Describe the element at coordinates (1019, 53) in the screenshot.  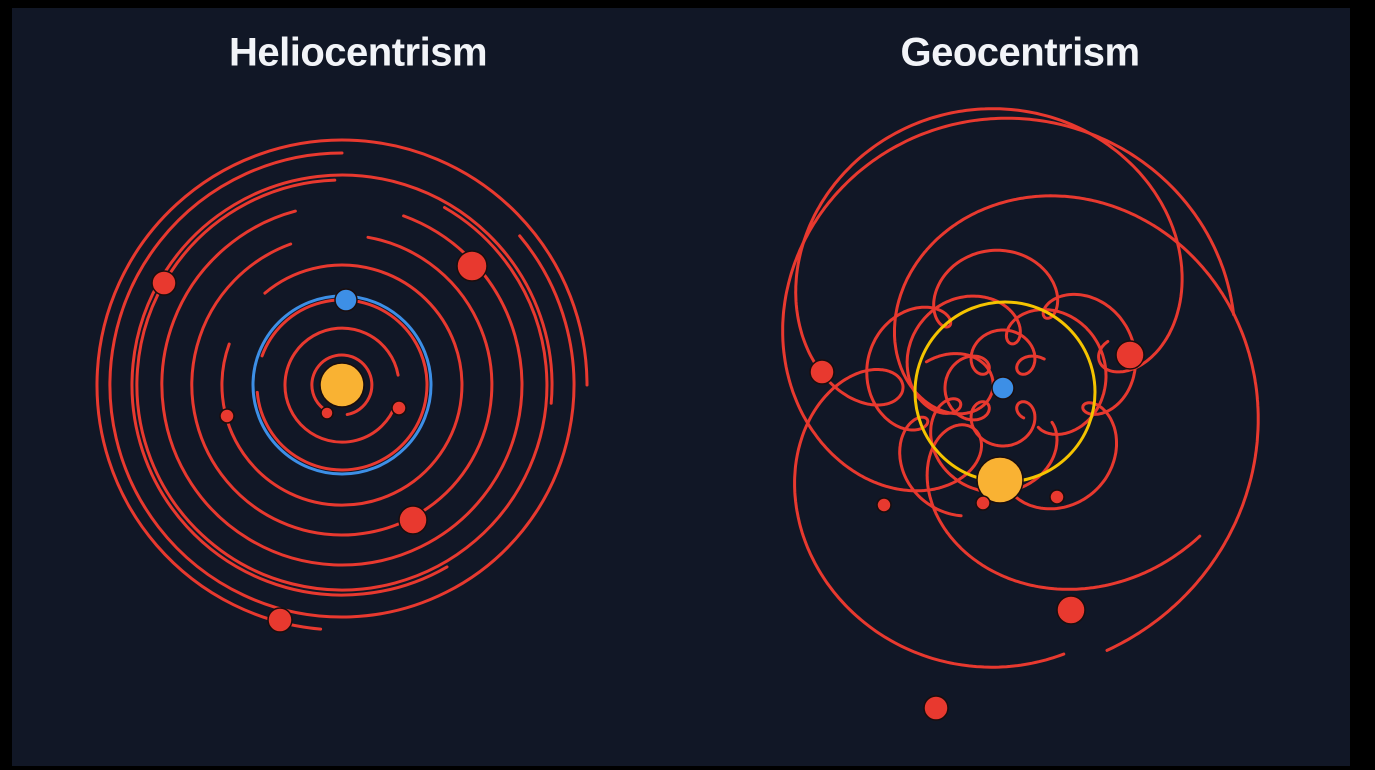
I see `panel-title: Geocentrism` at that location.